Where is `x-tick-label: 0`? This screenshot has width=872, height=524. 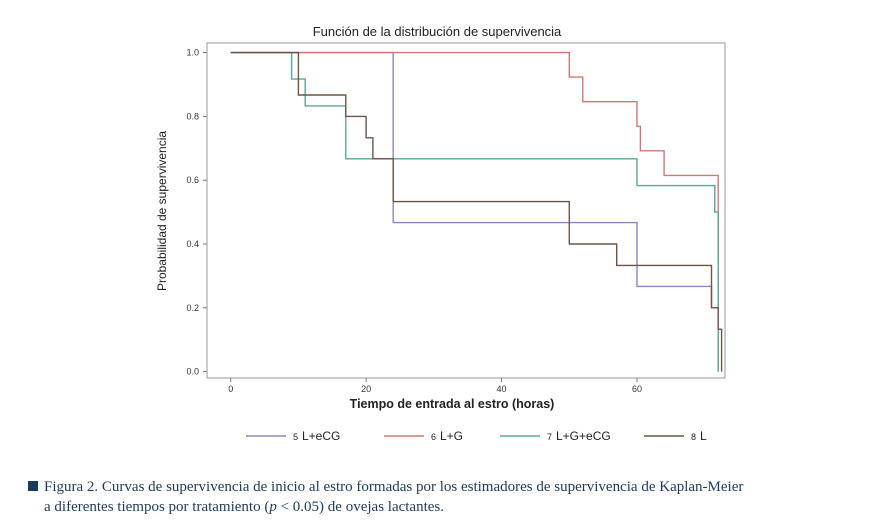 x-tick-label: 0 is located at coordinates (230, 389).